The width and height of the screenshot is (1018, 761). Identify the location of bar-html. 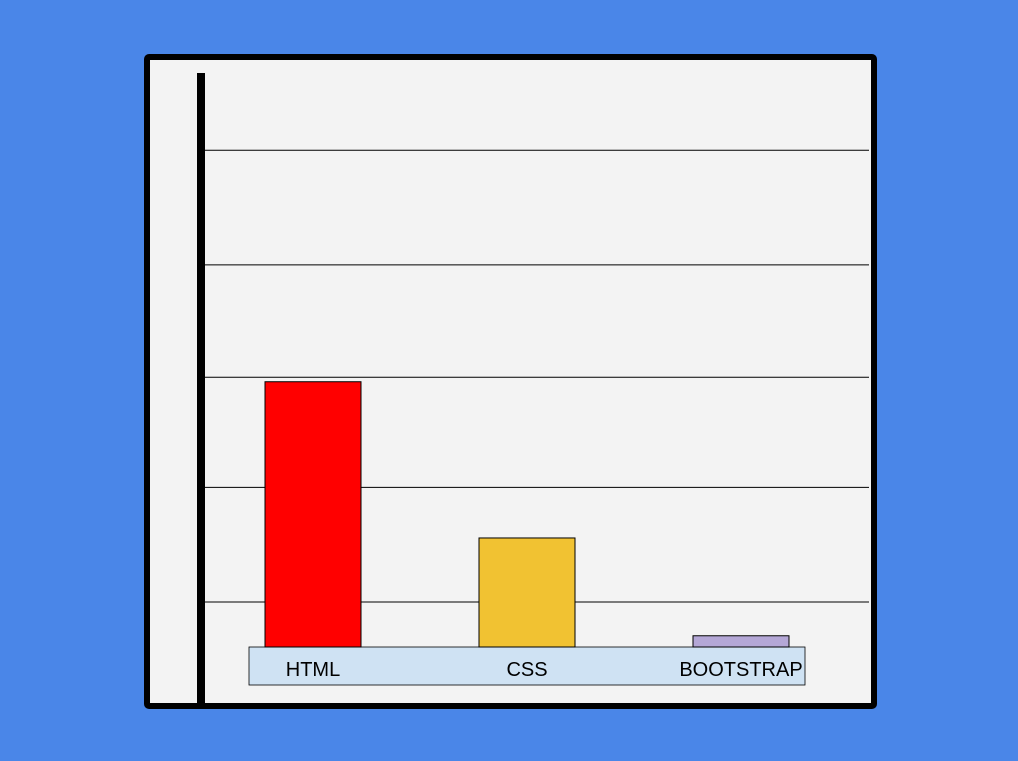
(313, 514).